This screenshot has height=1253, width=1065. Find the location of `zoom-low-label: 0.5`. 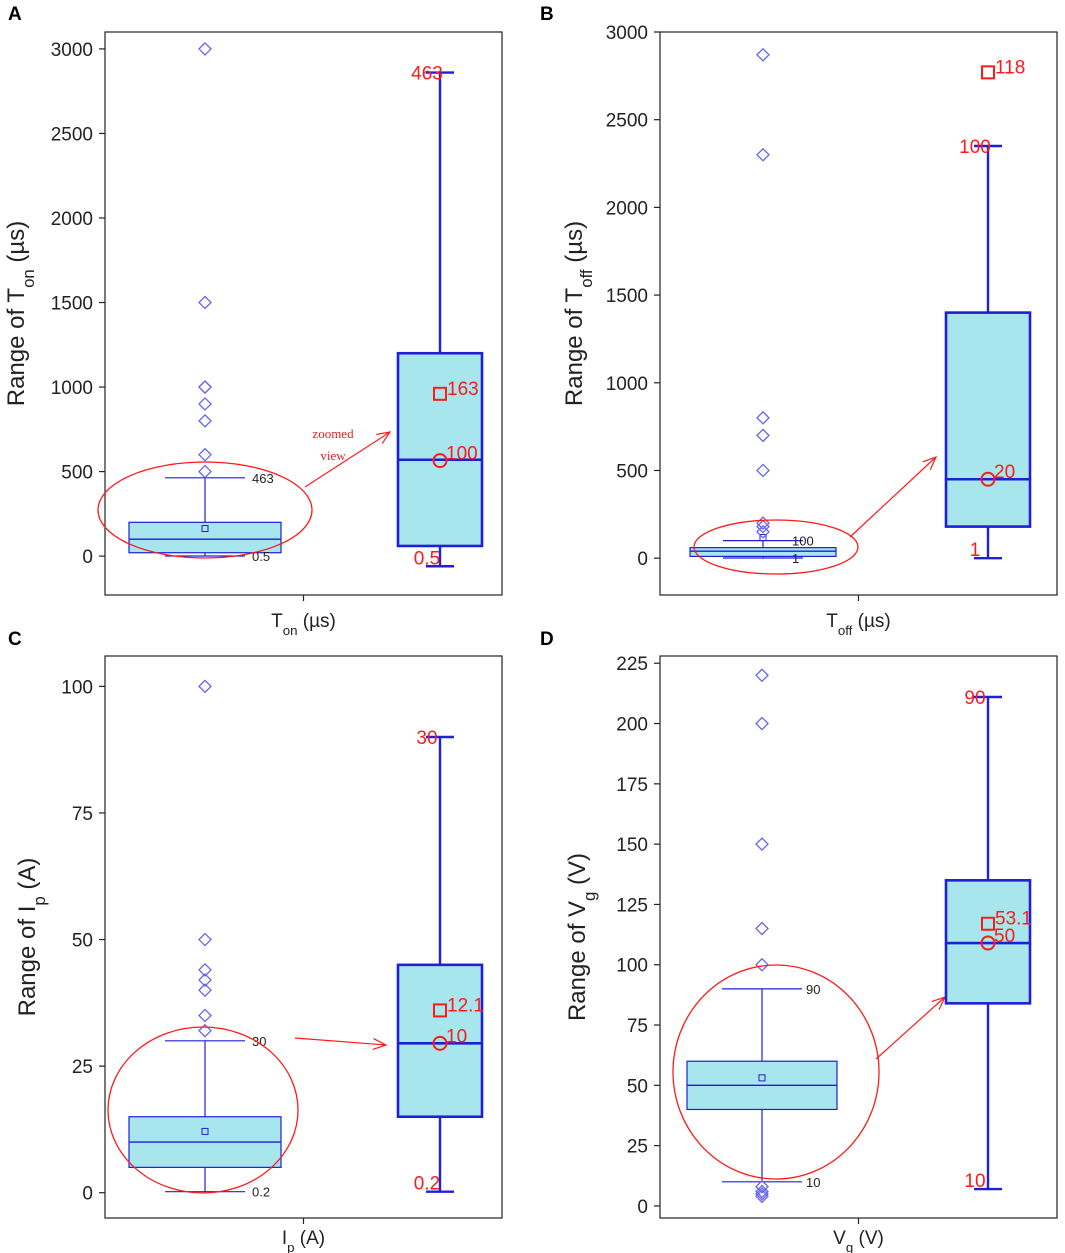

zoom-low-label: 0.5 is located at coordinates (427, 558).